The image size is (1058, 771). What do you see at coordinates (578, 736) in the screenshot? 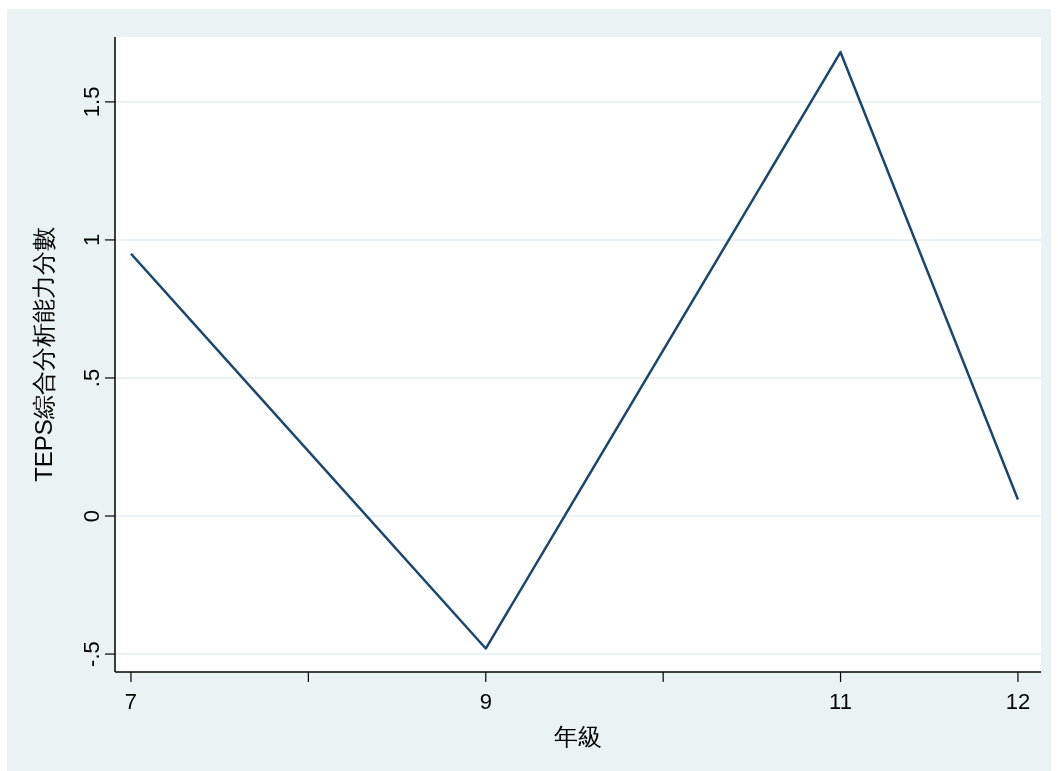
I see `x-axis-title: 年級` at bounding box center [578, 736].